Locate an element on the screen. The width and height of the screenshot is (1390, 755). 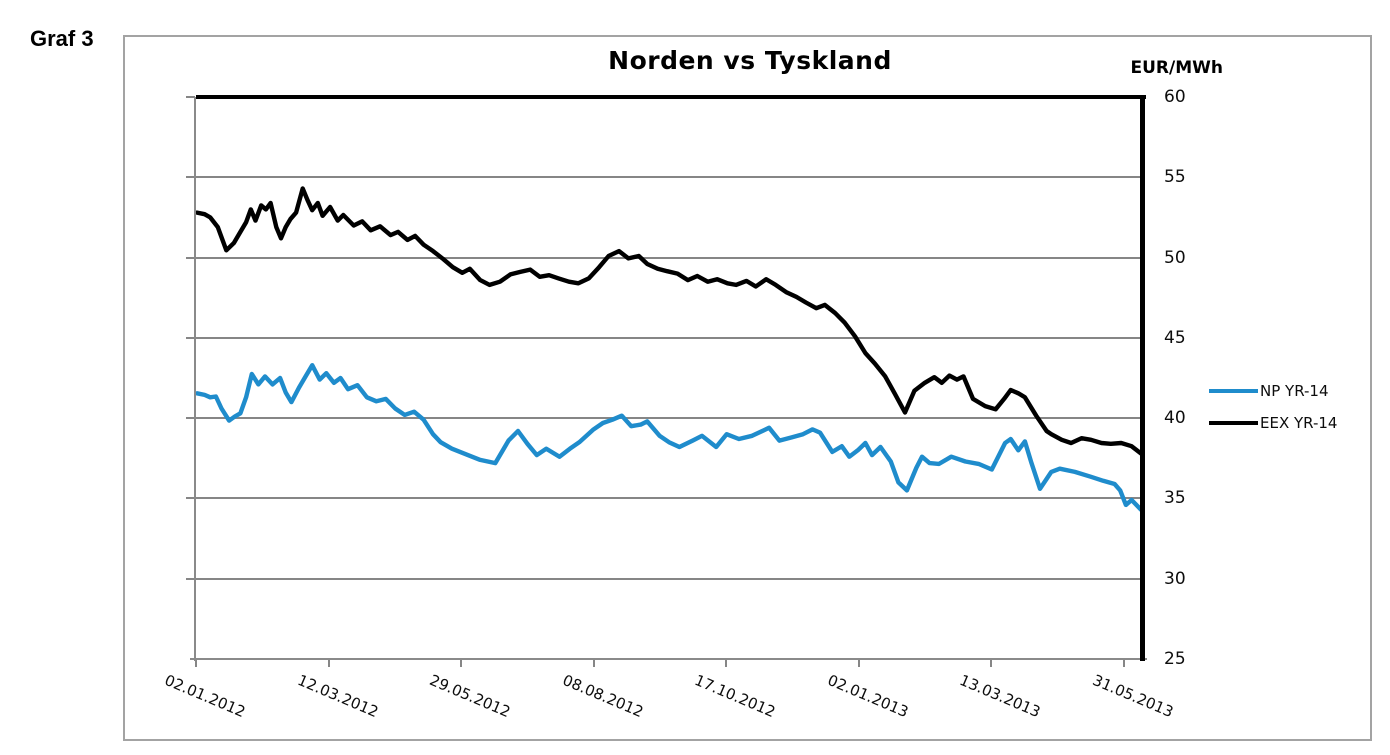
y-tick-label-45: 45 is located at coordinates (1175, 337).